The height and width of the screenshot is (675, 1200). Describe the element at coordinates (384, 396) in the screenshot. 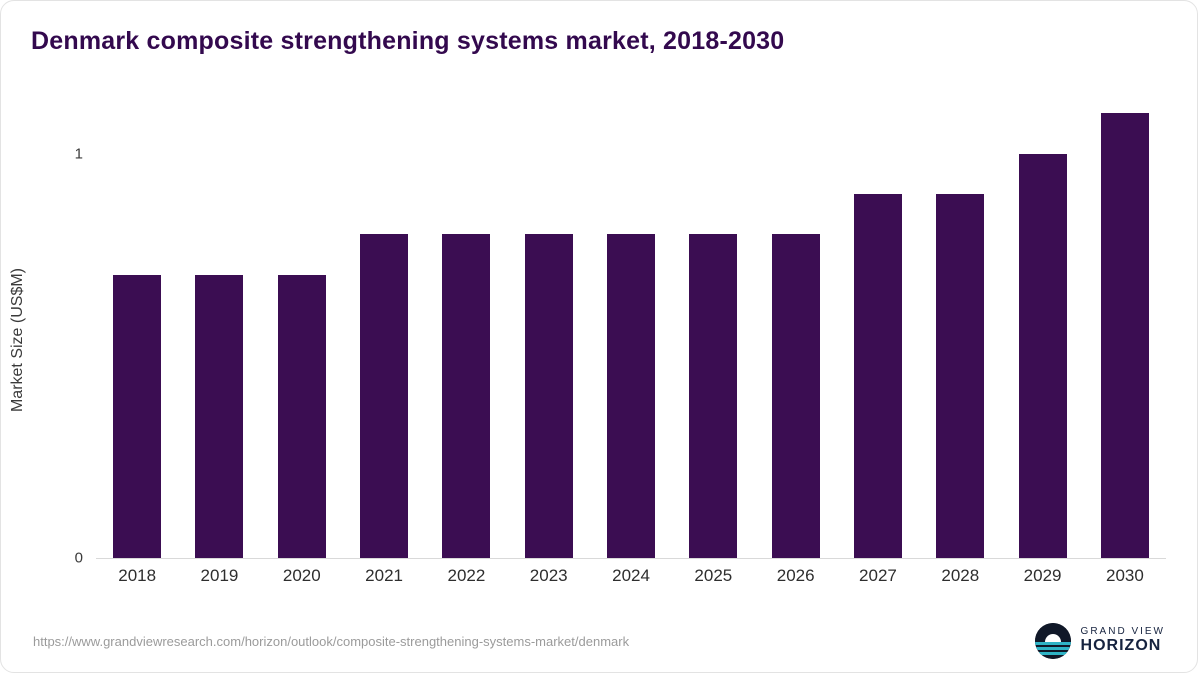

I see `bar-2021` at that location.